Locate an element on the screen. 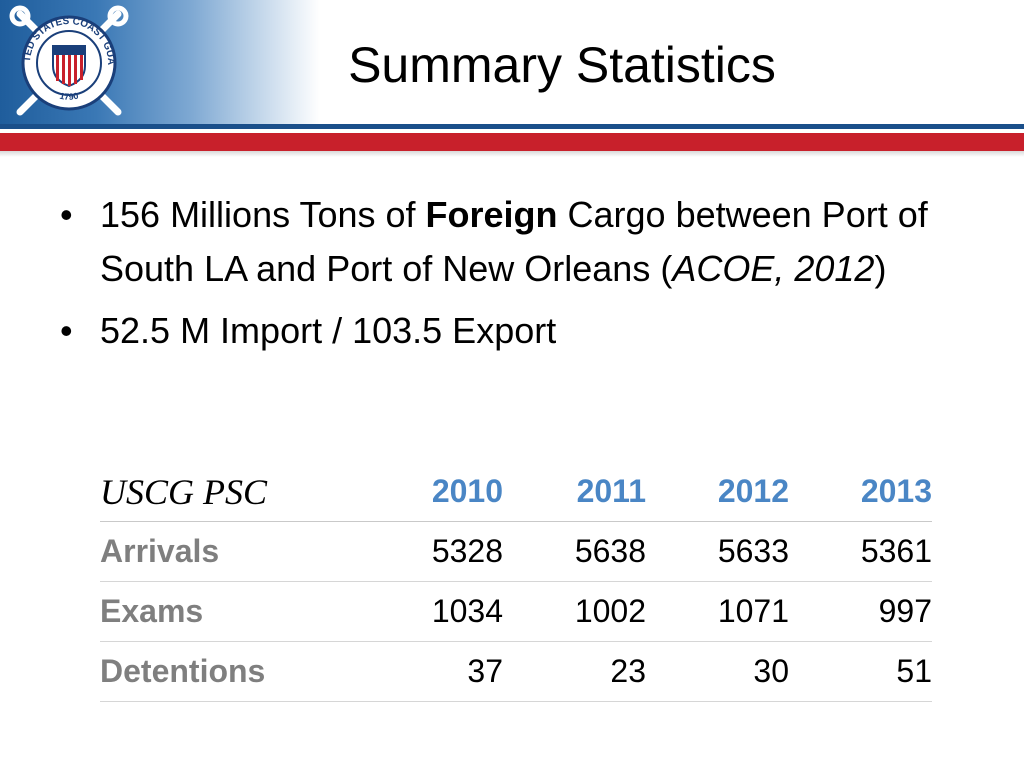  svg-text: 1790 is located at coordinates (69, 96).